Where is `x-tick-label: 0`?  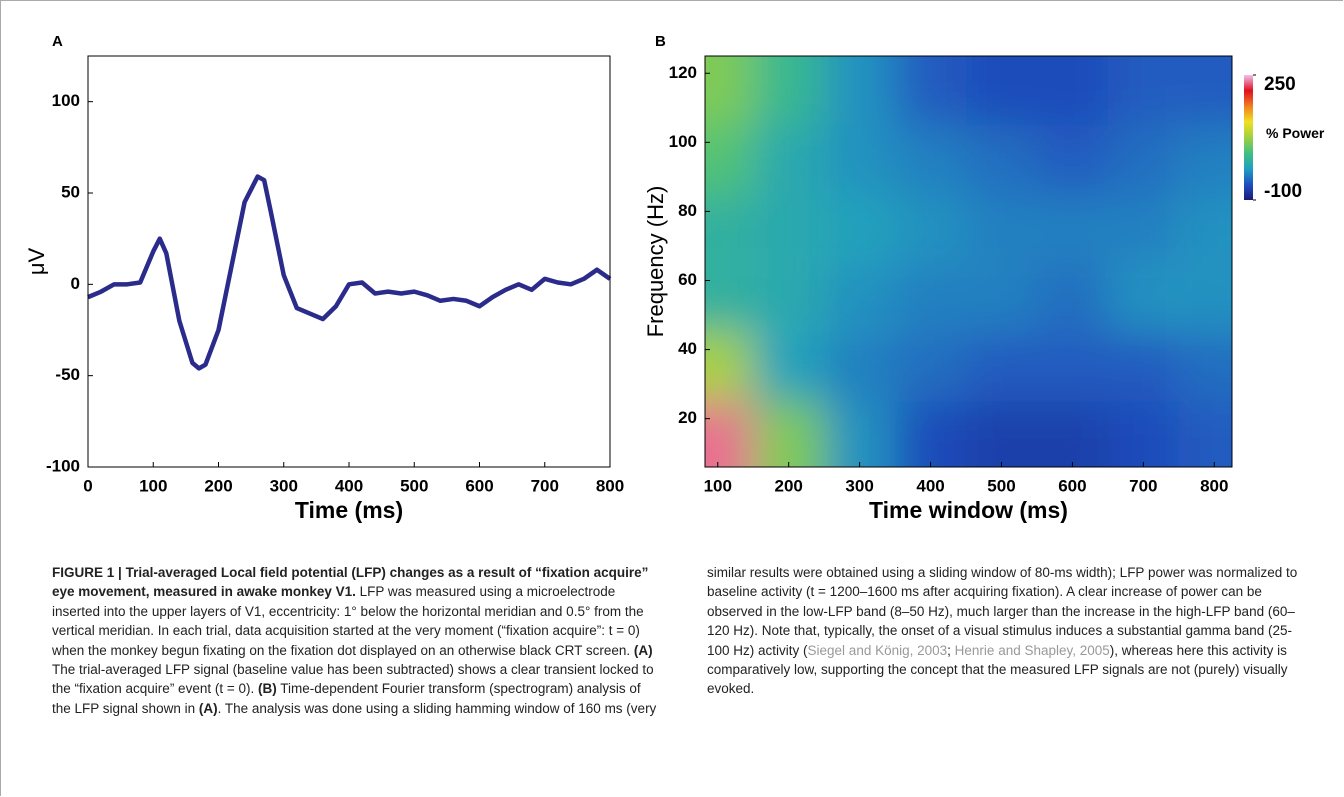 x-tick-label: 0 is located at coordinates (87, 485).